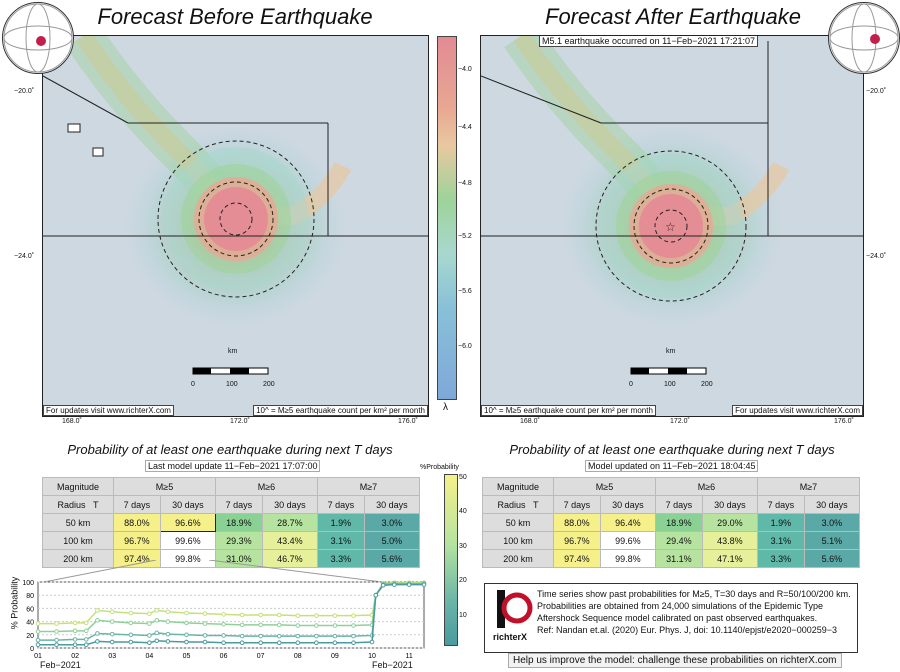  What do you see at coordinates (75, 656) in the screenshot?
I see `ts-xtick-label: 02` at bounding box center [75, 656].